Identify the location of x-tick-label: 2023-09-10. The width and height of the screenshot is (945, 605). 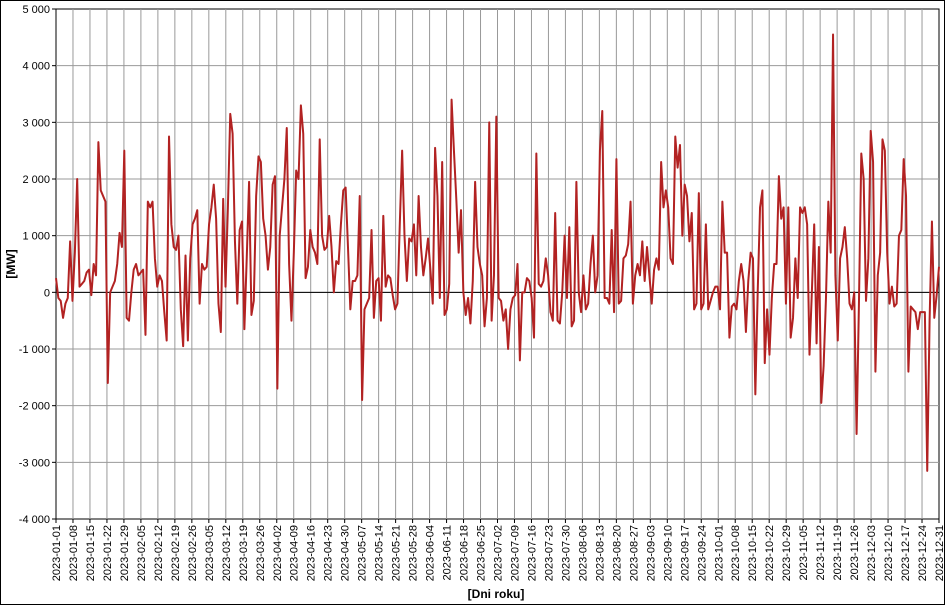
(668, 553).